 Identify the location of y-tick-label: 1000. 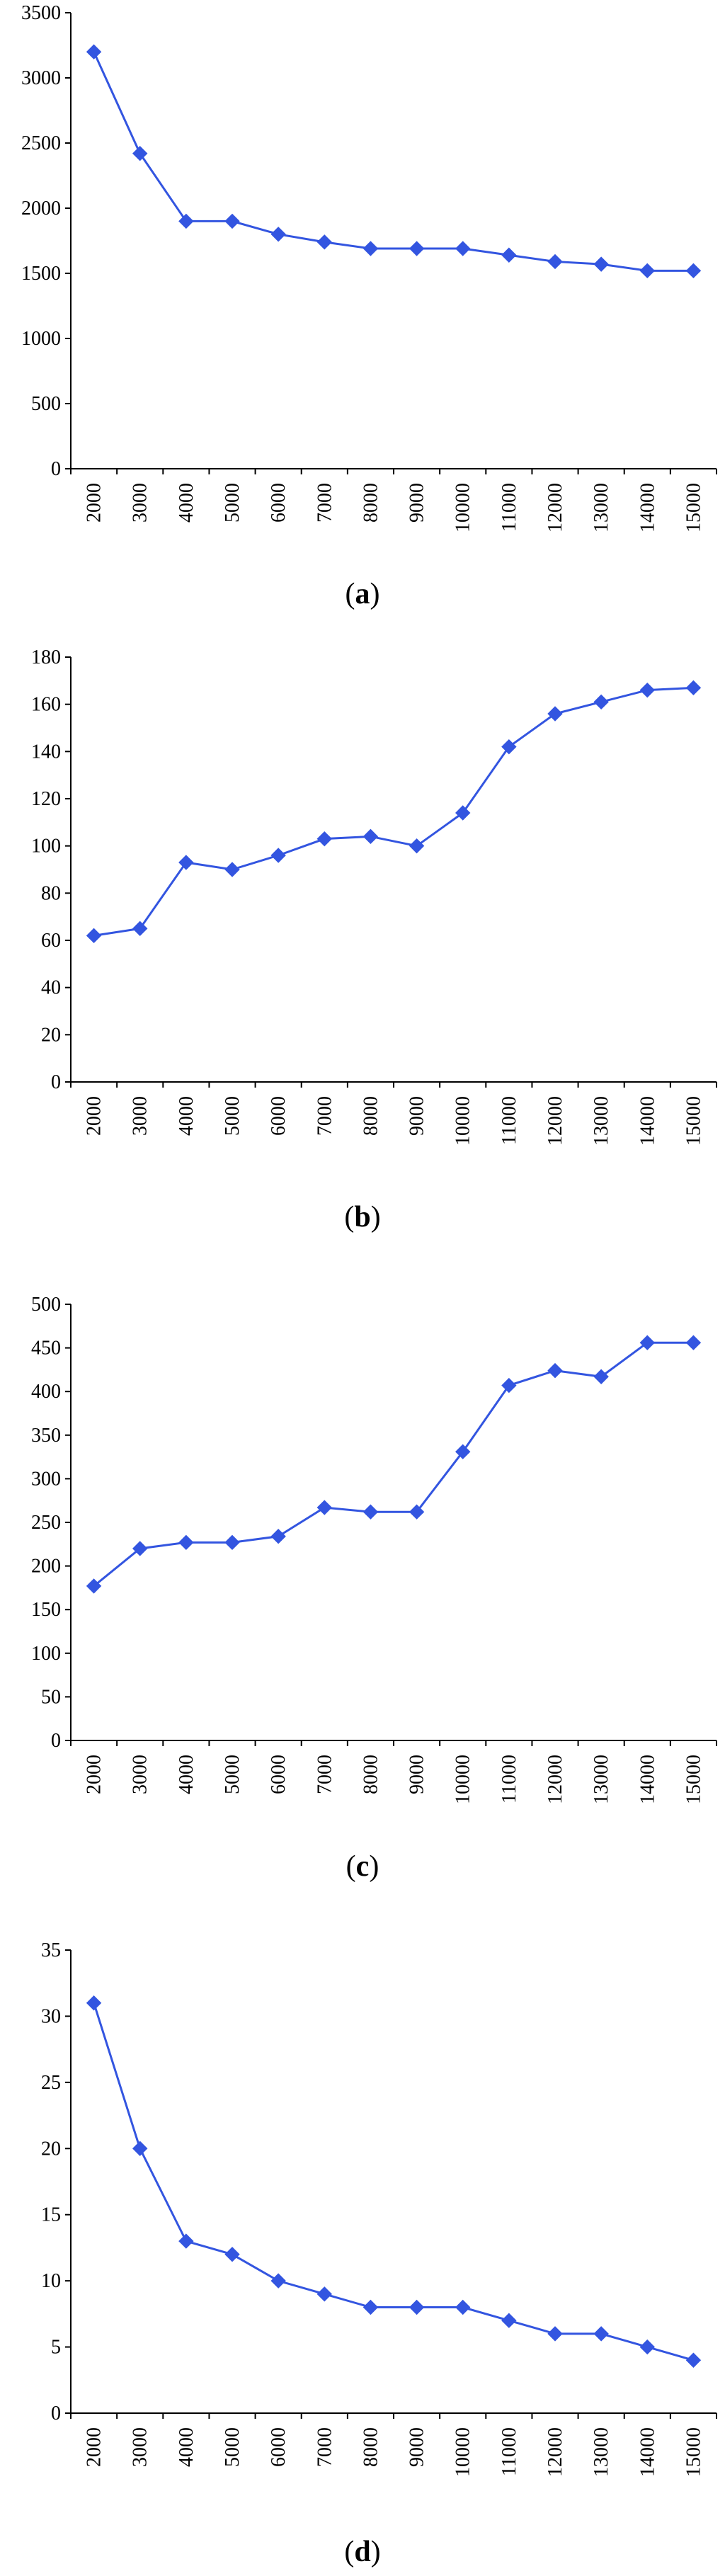
(41, 339).